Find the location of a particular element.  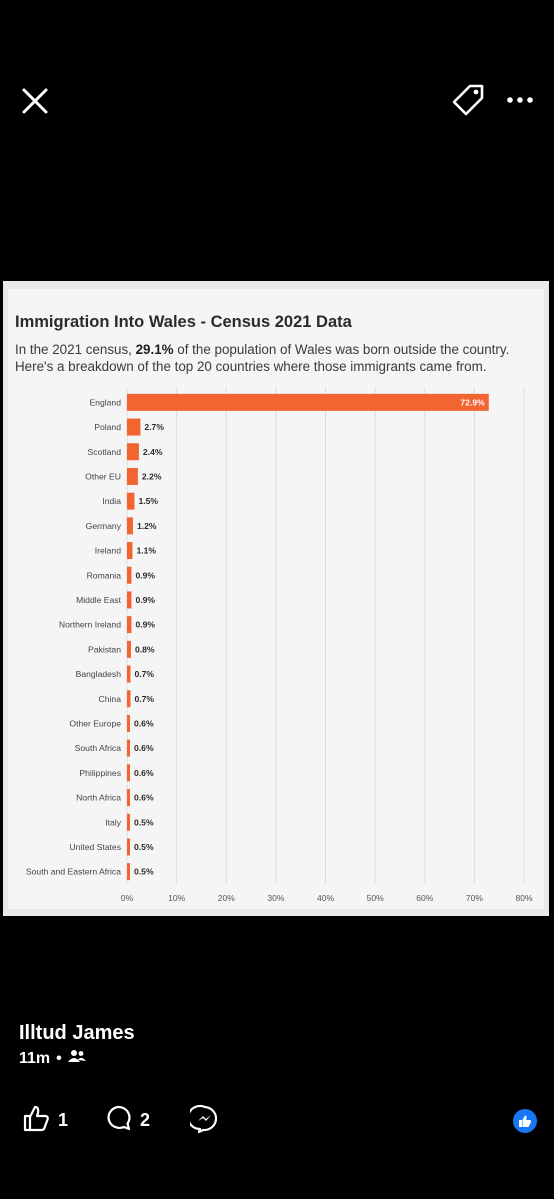

x-tick-label: 20% is located at coordinates (226, 898).